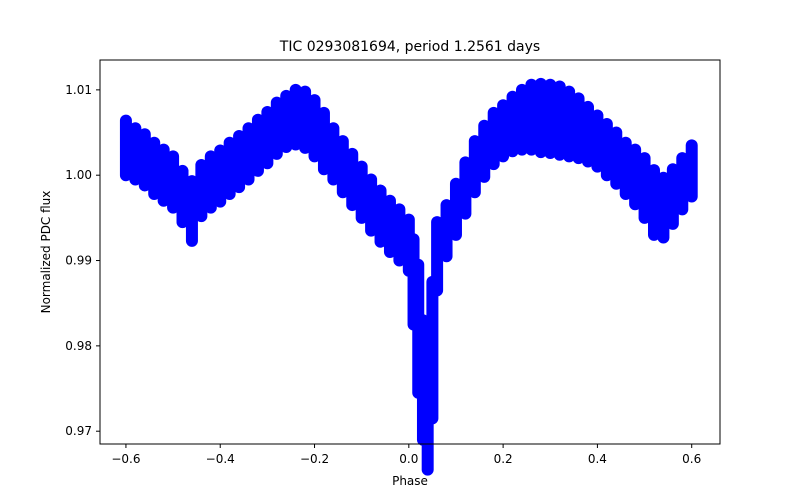 The image size is (800, 504). What do you see at coordinates (78, 346) in the screenshot?
I see `y-tick-label: 0.98` at bounding box center [78, 346].